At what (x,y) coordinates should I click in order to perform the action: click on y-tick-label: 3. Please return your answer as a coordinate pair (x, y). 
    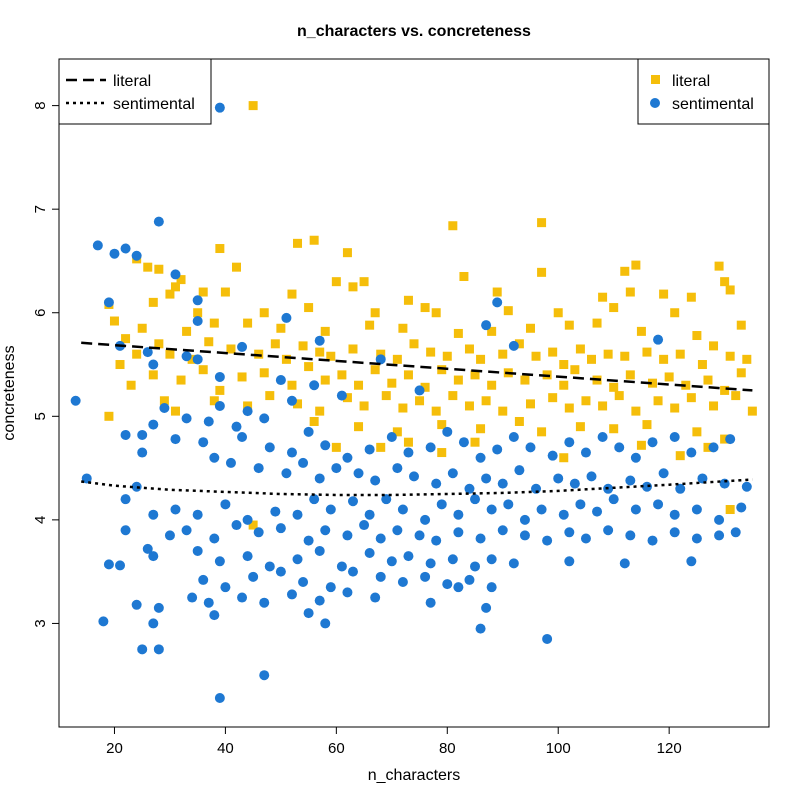
    Looking at the image, I should click on (40, 623).